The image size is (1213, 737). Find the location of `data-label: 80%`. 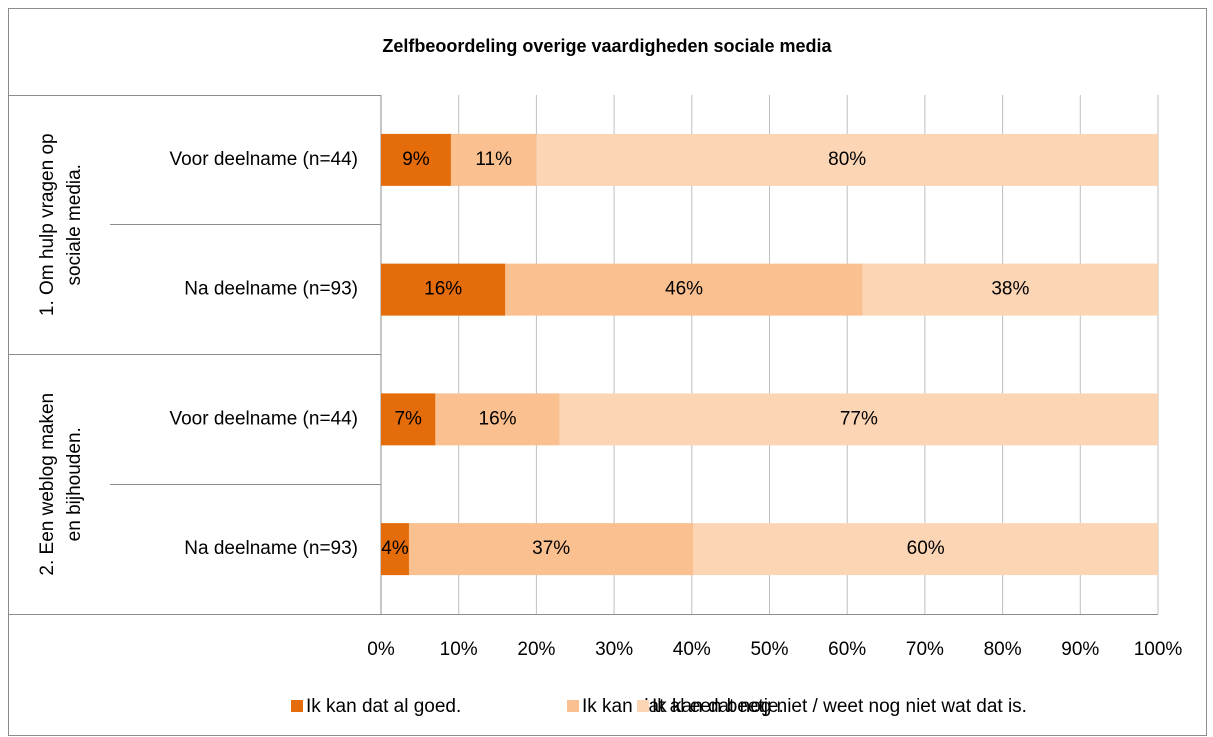

data-label: 80% is located at coordinates (847, 159).